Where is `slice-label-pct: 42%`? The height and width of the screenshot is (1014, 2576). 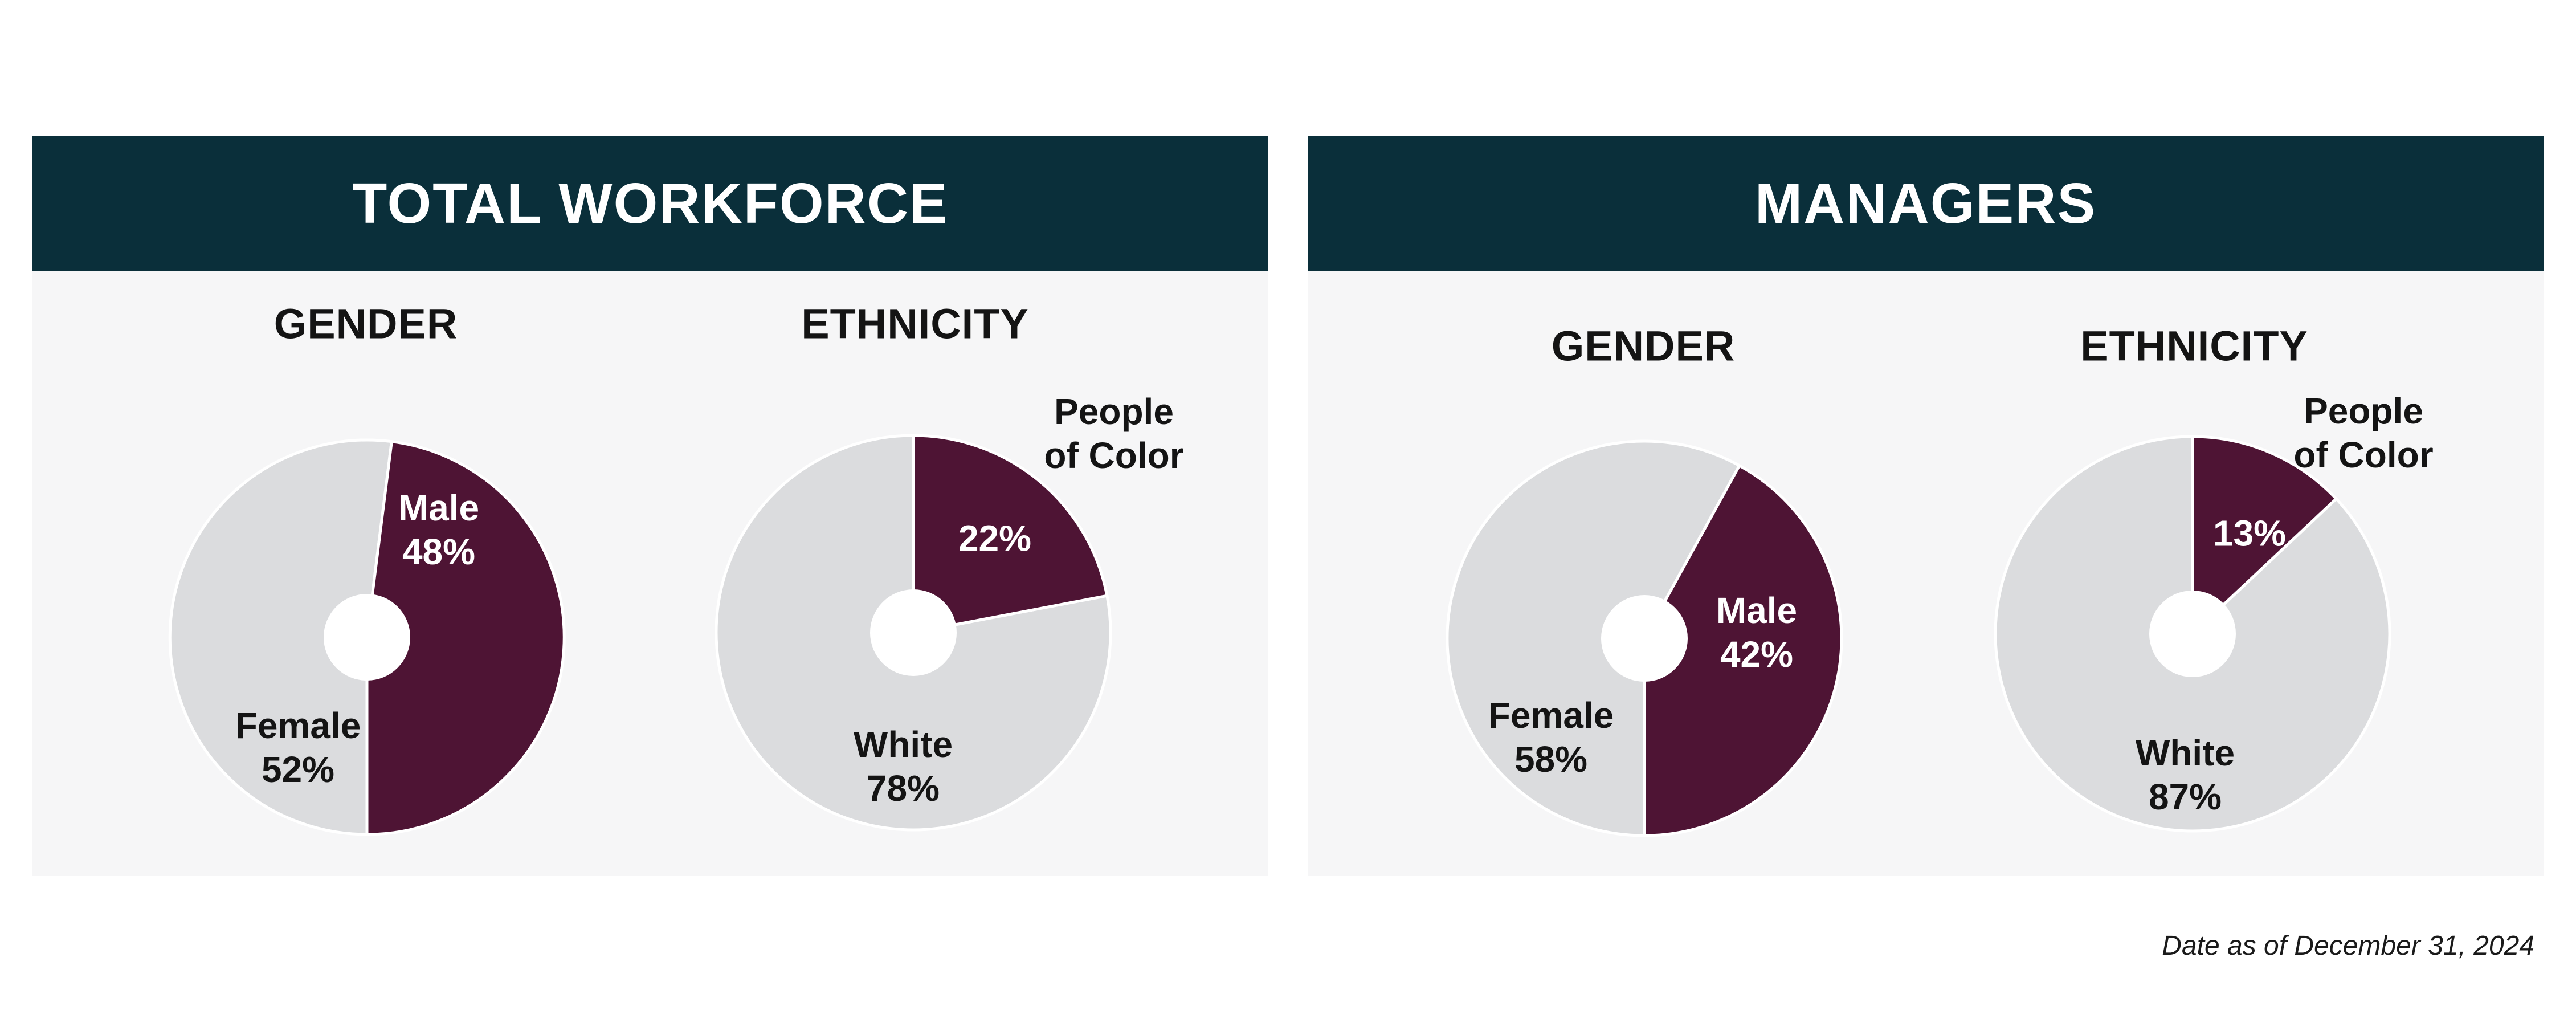
slice-label-pct: 42% is located at coordinates (1757, 654).